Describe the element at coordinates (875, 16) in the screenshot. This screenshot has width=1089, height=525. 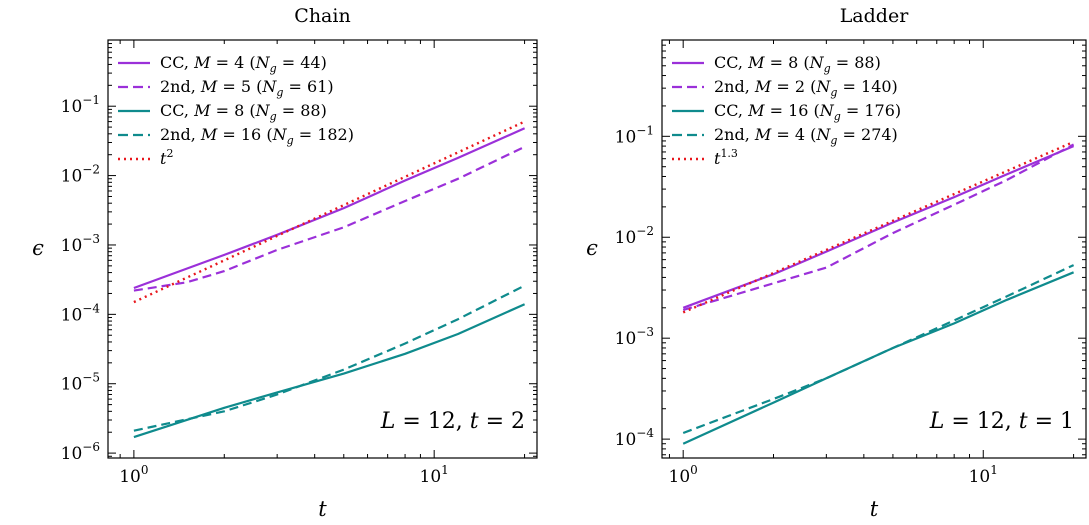
I see `chart-title: Ladder` at that location.